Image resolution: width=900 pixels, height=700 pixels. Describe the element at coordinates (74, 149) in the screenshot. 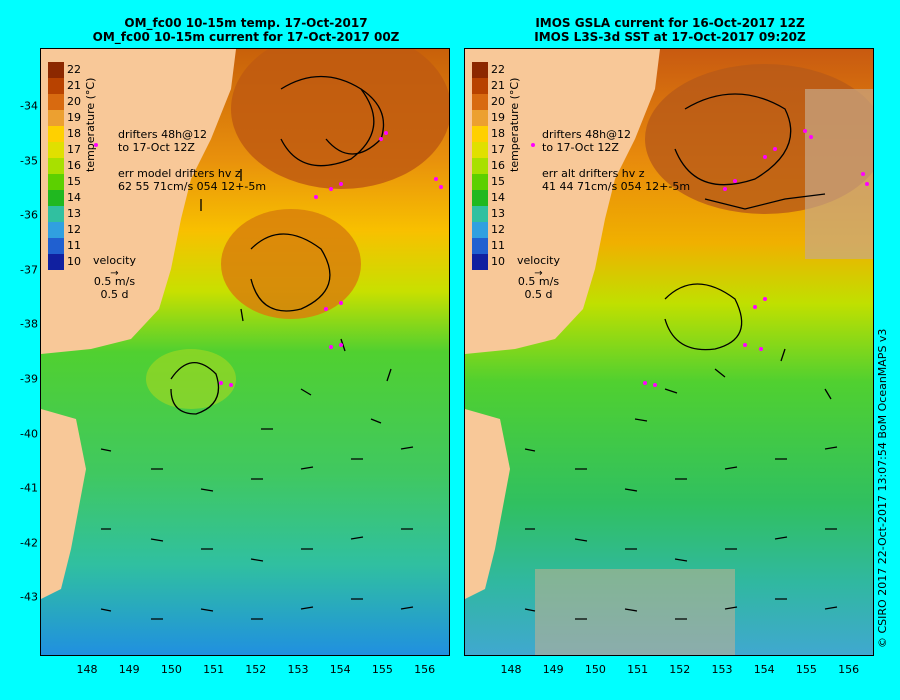

I see `colorbar-tick-label: 17` at that location.